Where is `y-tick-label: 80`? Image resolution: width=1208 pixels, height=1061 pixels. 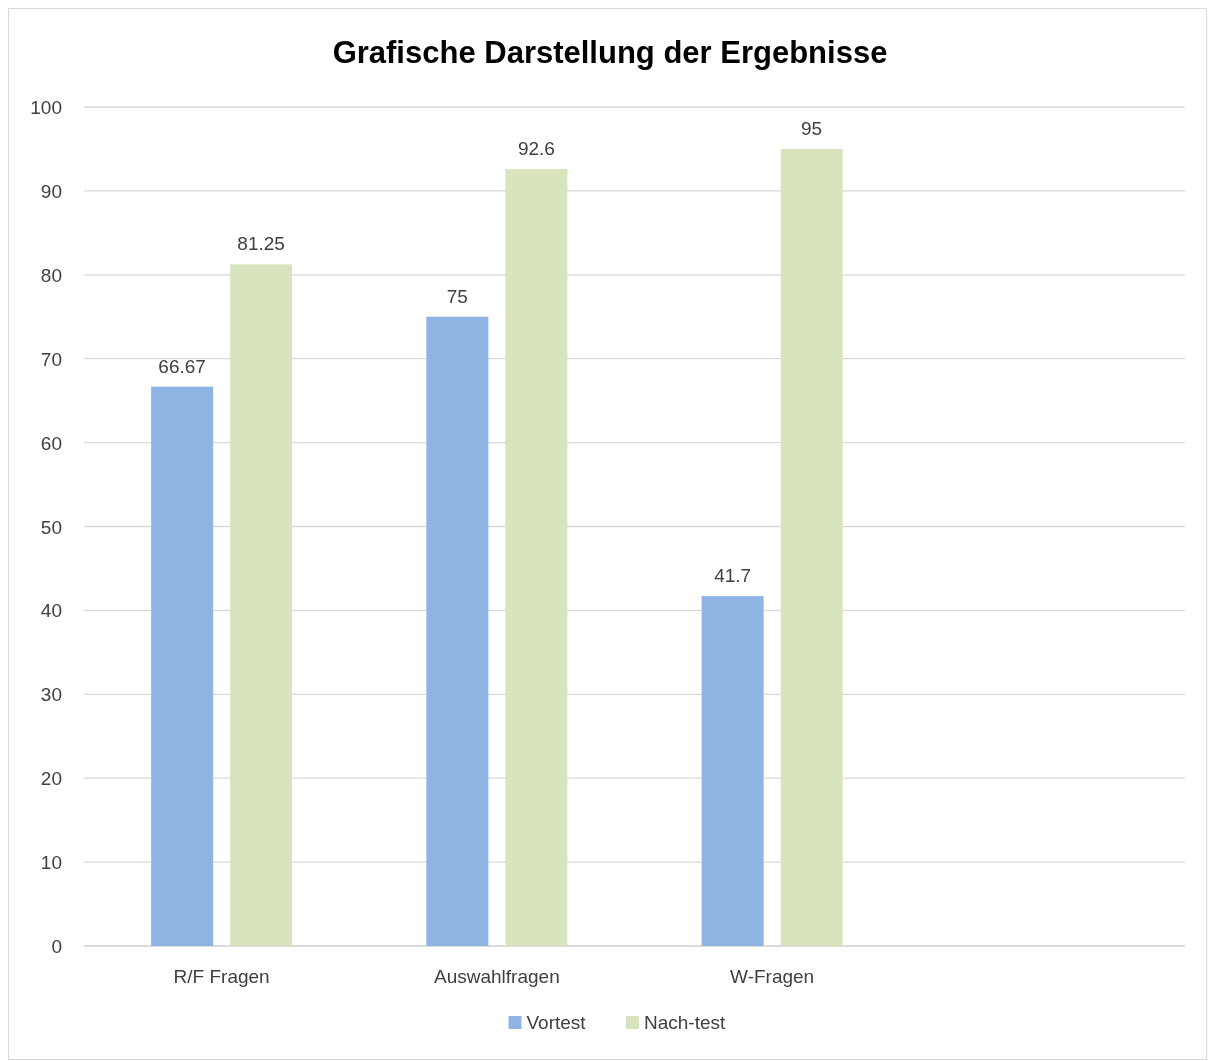 y-tick-label: 80 is located at coordinates (51, 275).